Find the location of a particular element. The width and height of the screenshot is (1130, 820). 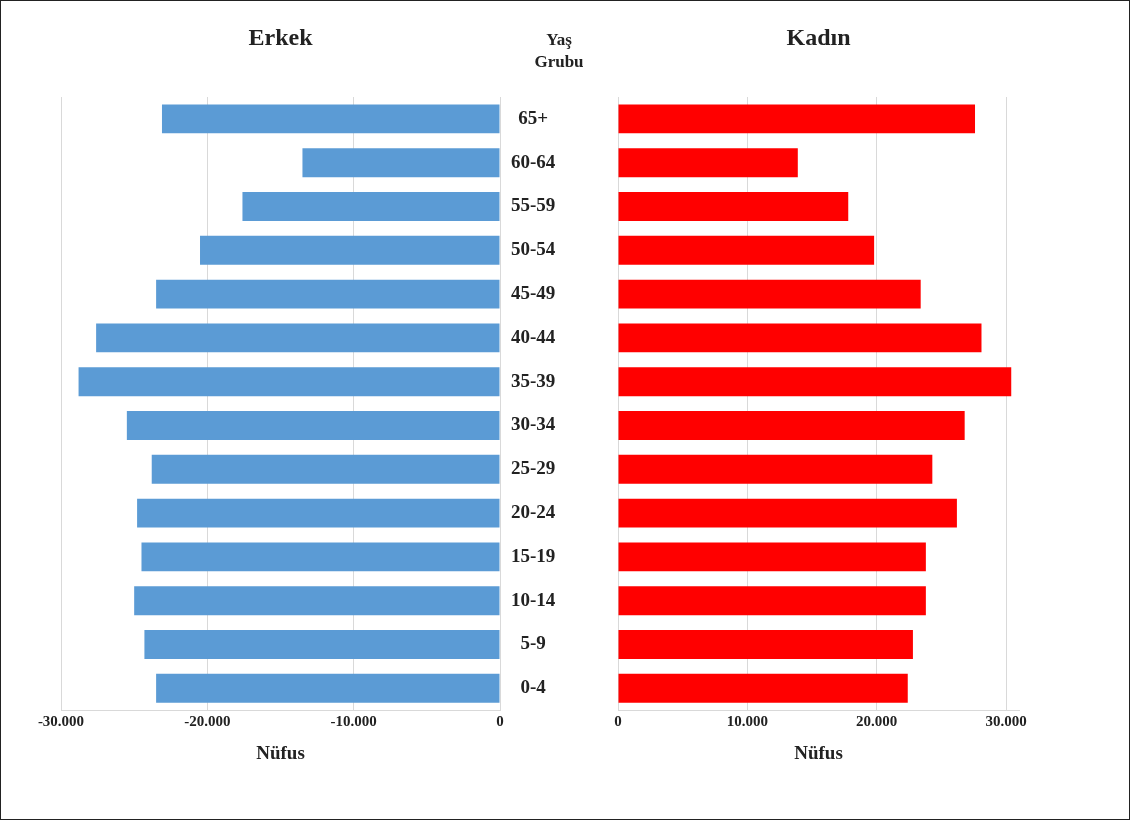

y-tick-label: 45-49 is located at coordinates (533, 293).